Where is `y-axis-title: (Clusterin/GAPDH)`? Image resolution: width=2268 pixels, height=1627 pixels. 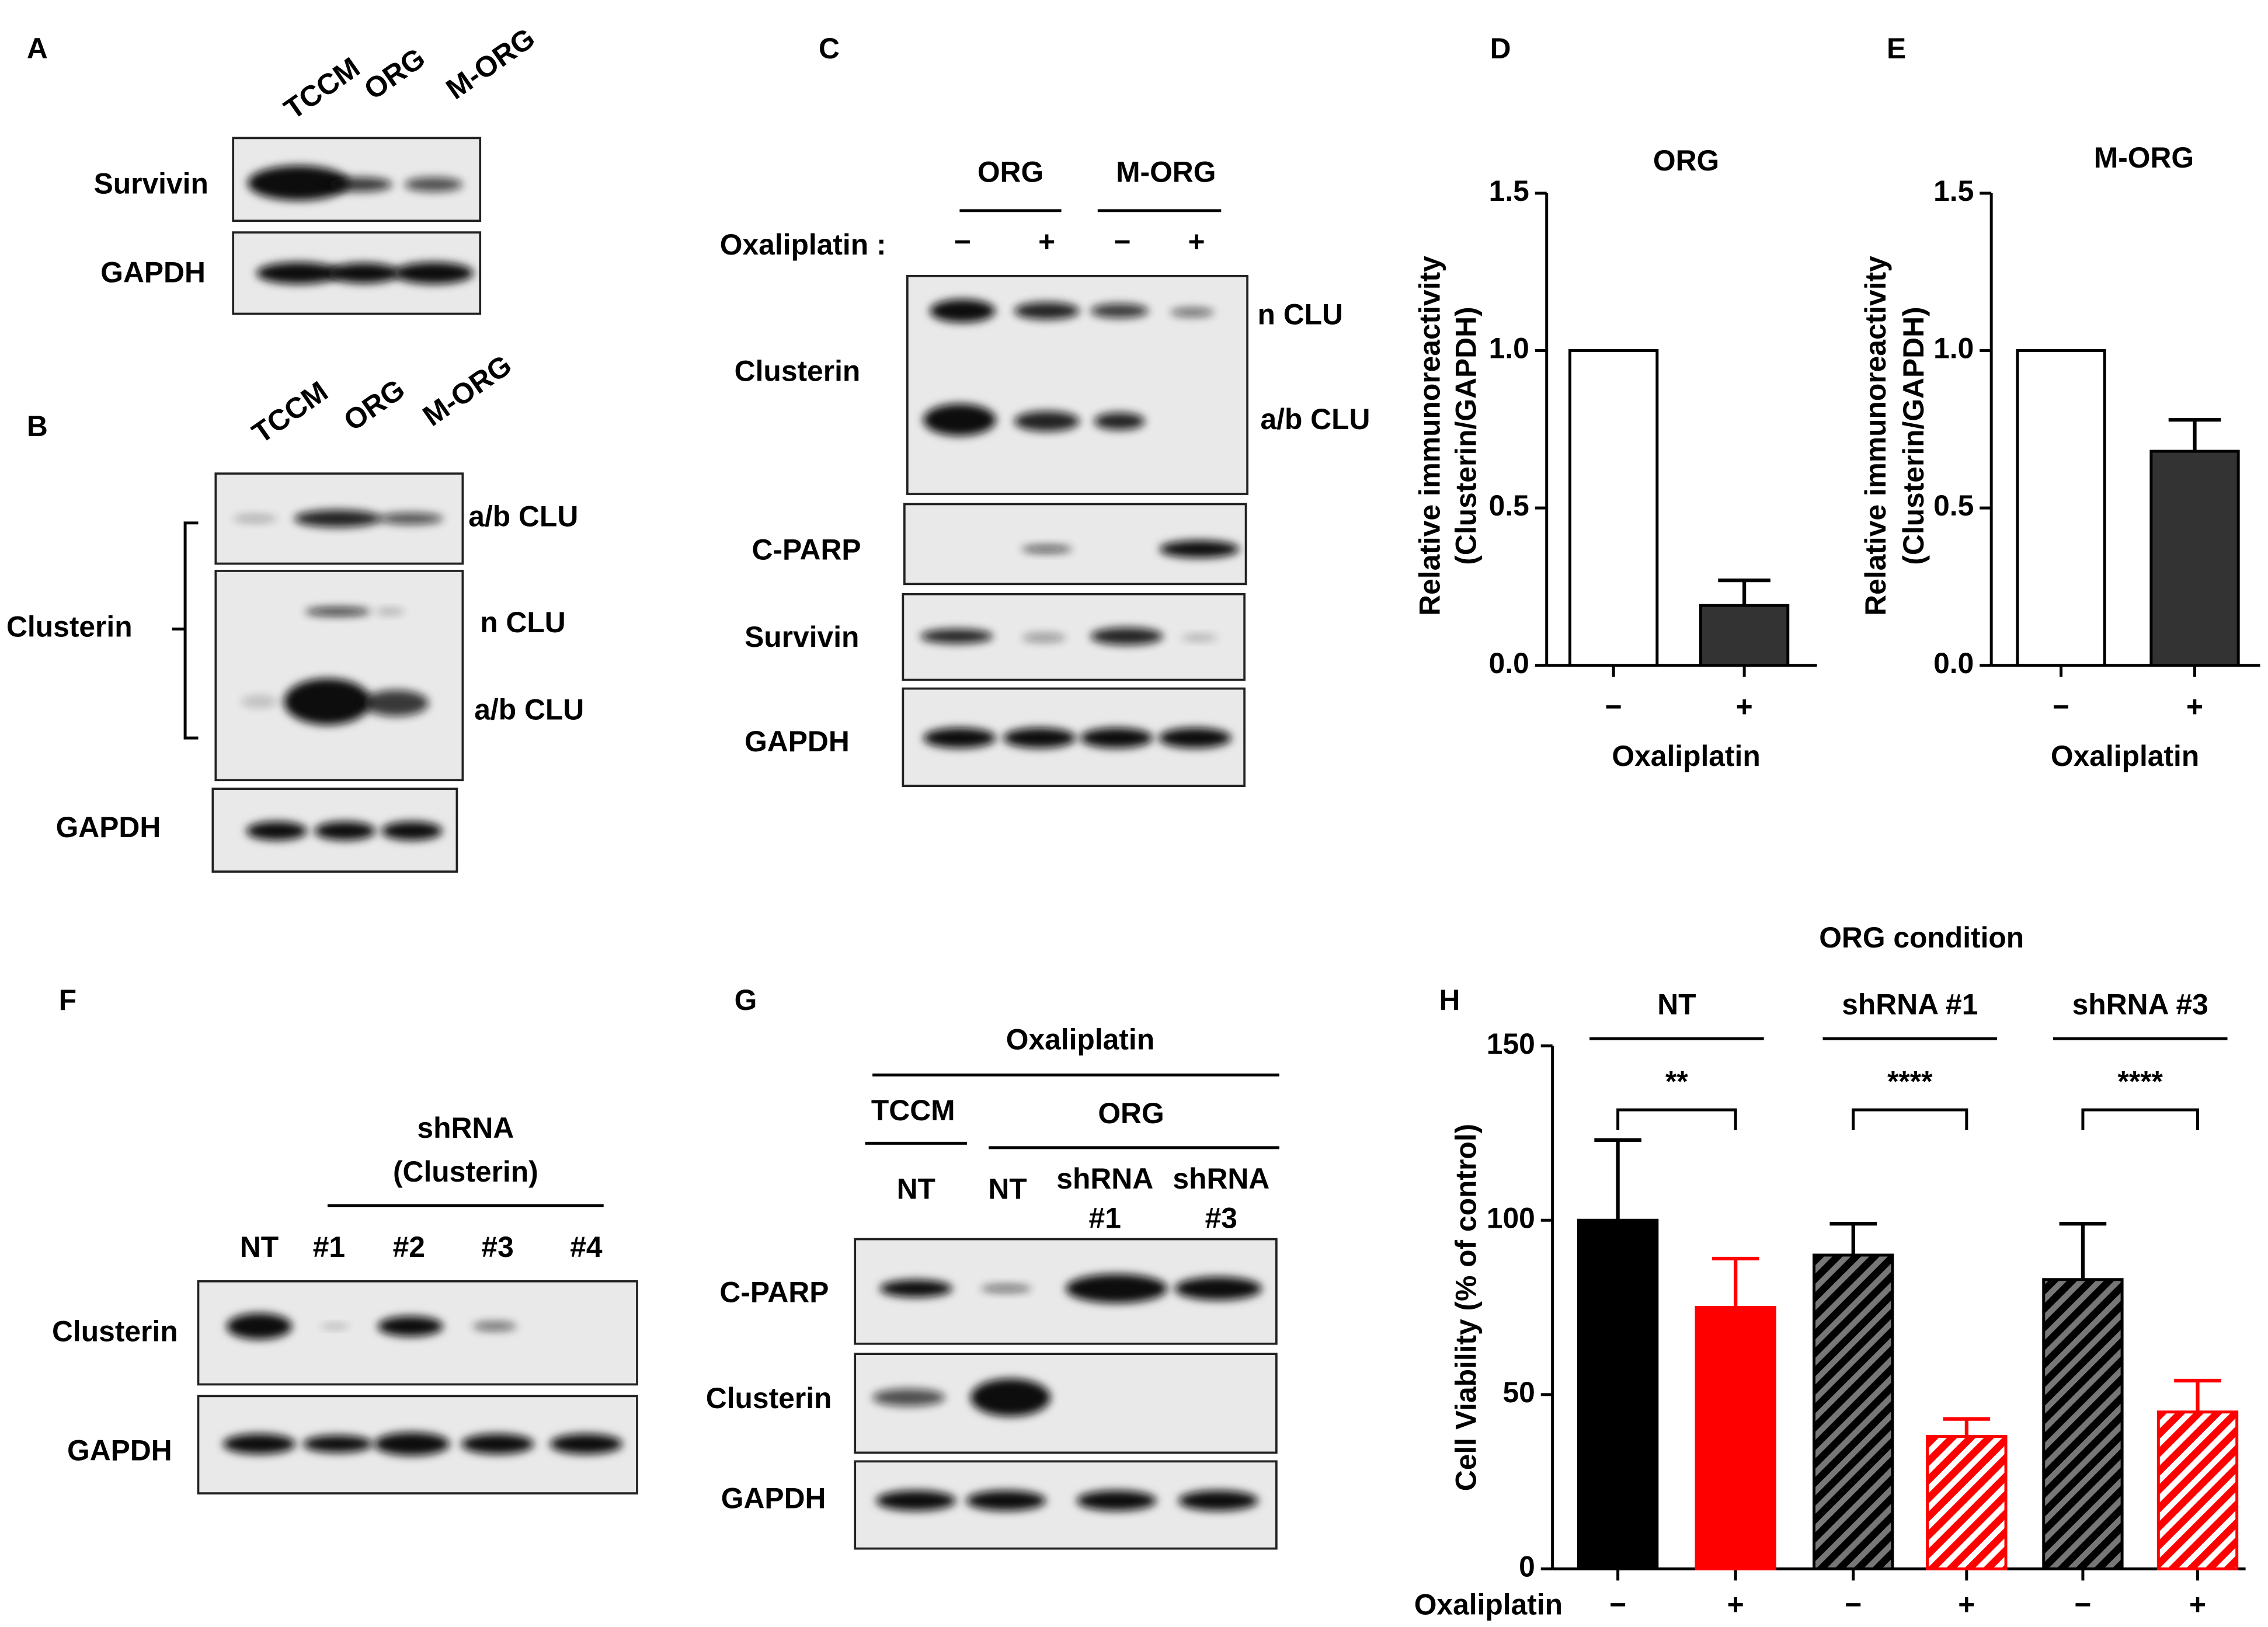 y-axis-title: (Clusterin/GAPDH) is located at coordinates (1465, 435).